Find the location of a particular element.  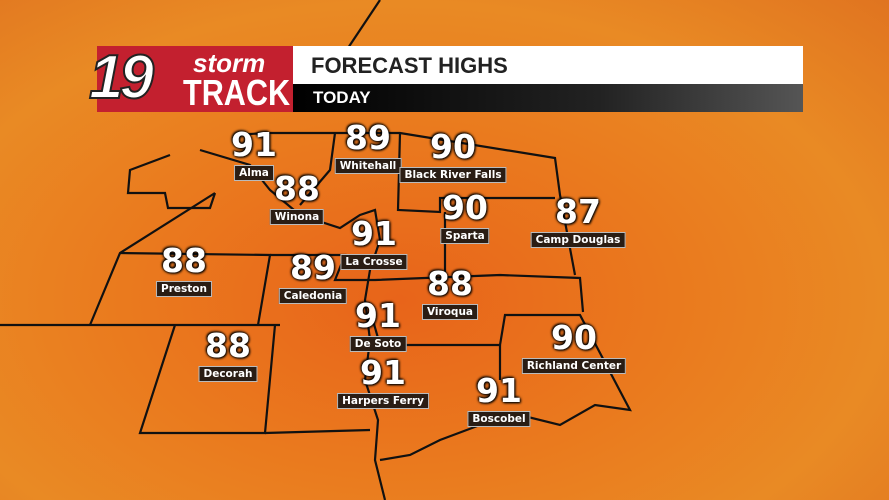

station-label: Decorah is located at coordinates (228, 374).